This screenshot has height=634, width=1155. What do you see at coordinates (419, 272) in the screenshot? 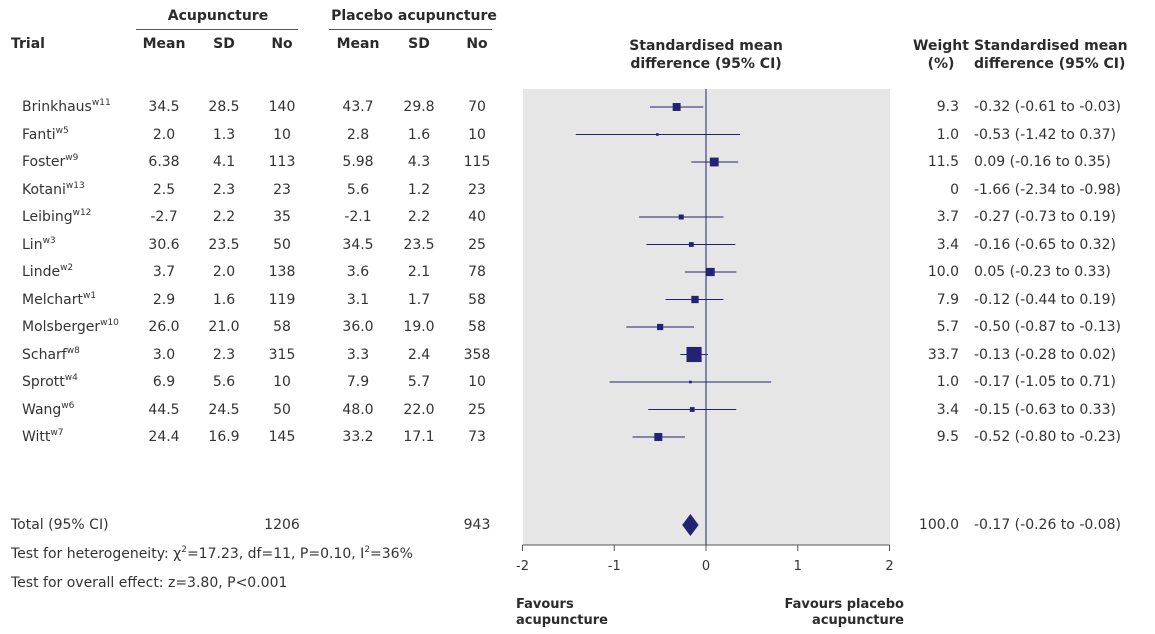
I see `cell-pl-sd: 2.1` at bounding box center [419, 272].